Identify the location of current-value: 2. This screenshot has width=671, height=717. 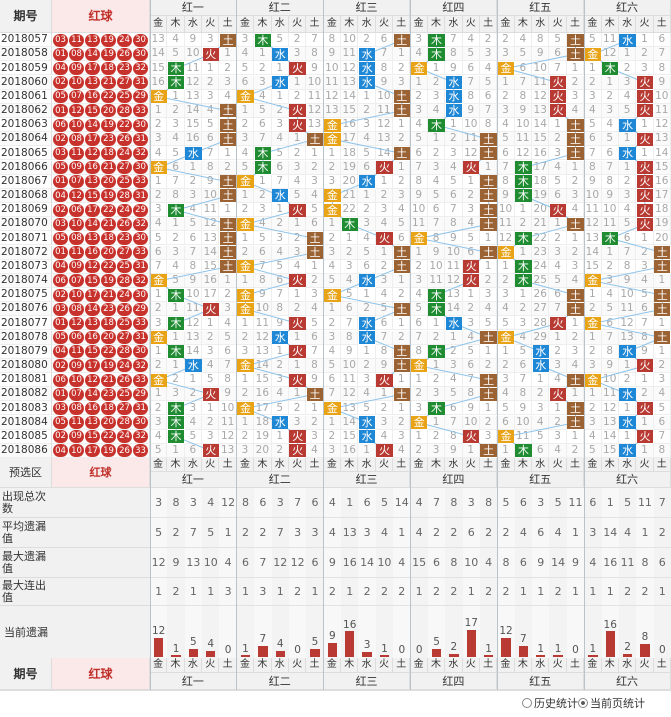
(627, 647).